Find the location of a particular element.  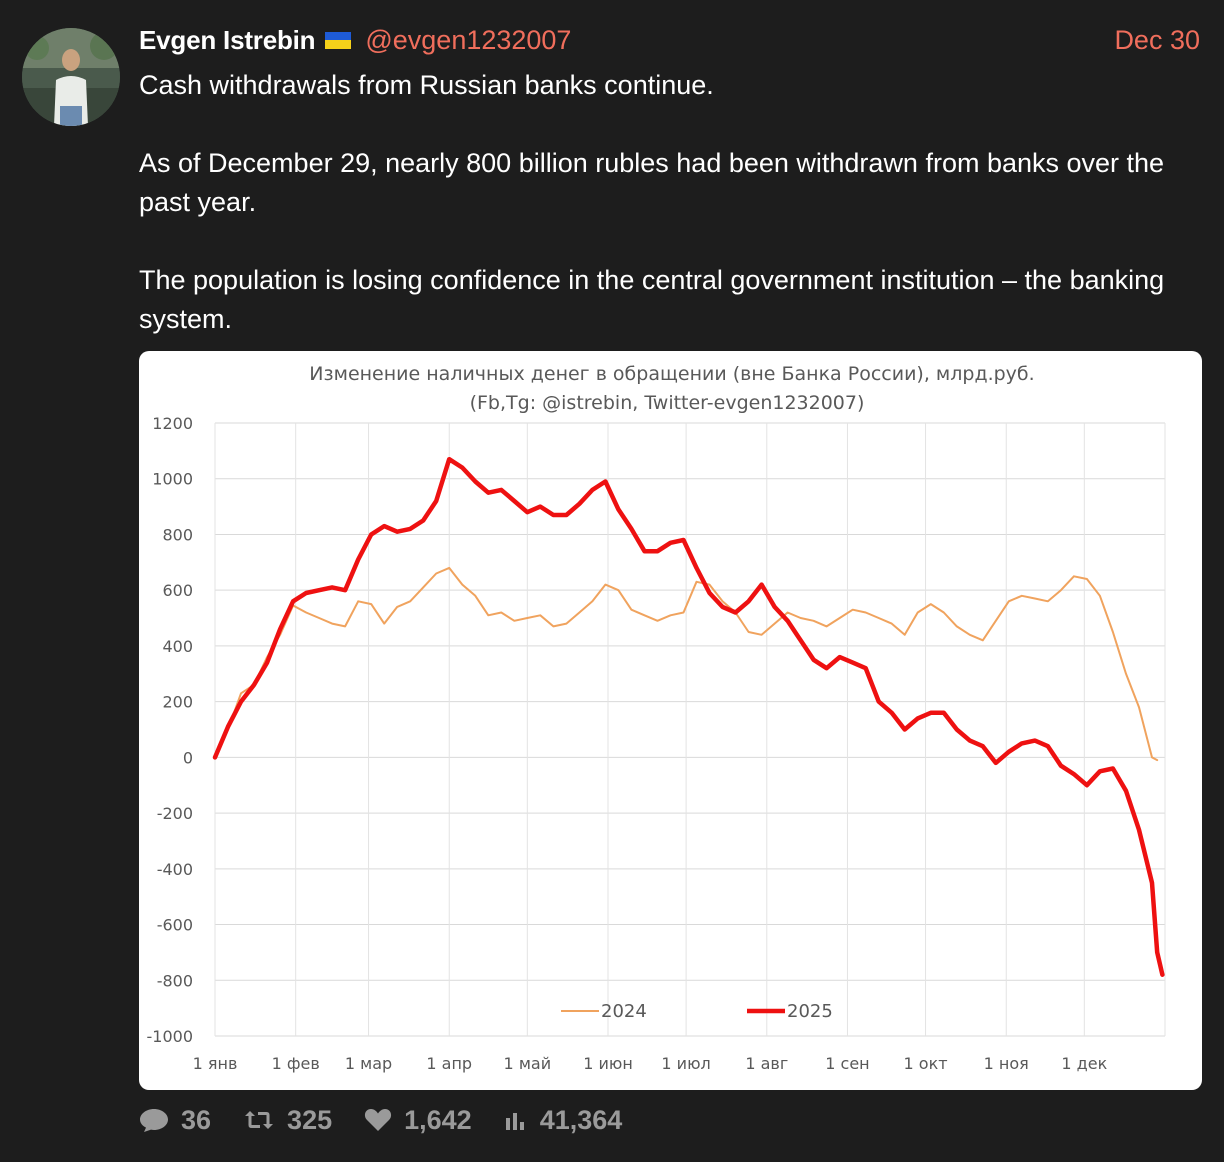

retweet-count: 325 is located at coordinates (310, 1119).